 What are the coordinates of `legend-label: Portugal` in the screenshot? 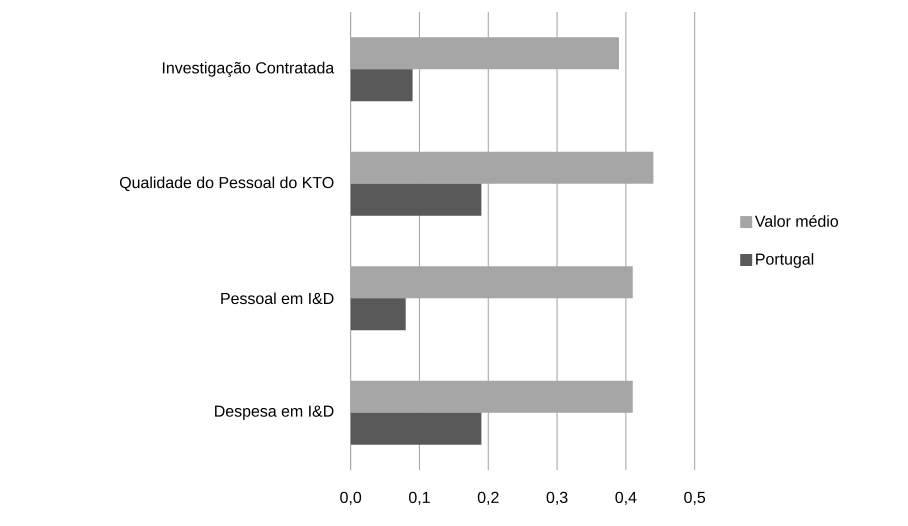 It's located at (785, 260).